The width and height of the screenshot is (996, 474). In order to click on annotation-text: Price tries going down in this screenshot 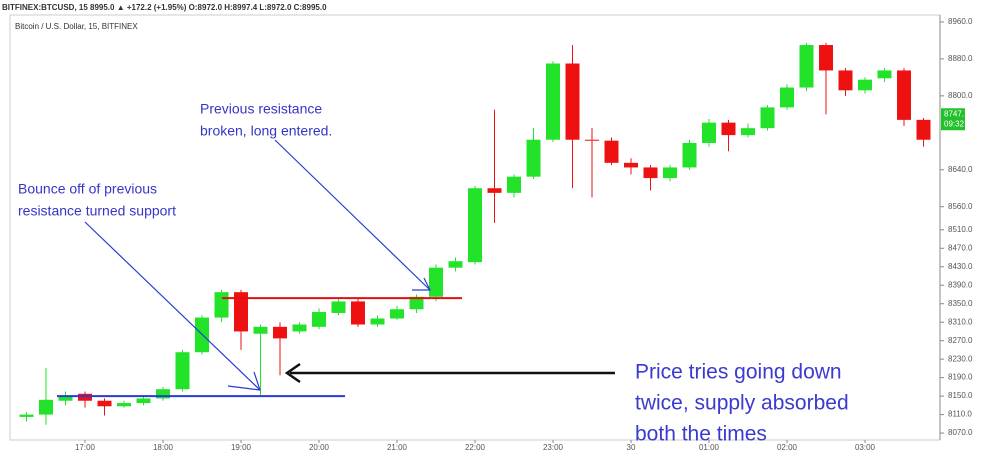, I will do `click(738, 372)`.